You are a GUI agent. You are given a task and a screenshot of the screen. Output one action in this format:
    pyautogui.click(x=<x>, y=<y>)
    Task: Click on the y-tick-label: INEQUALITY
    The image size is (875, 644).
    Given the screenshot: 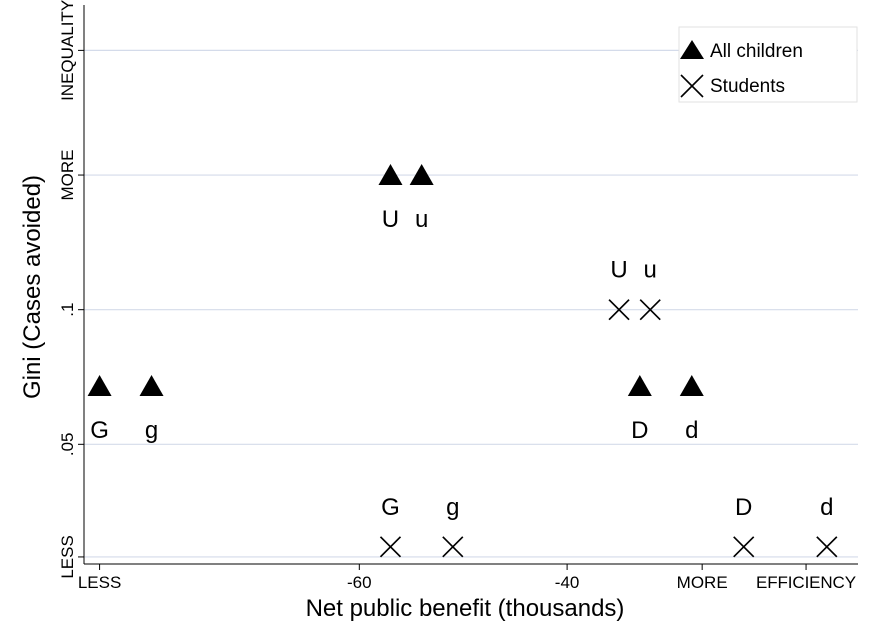 What is the action you would take?
    pyautogui.click(x=67, y=50)
    